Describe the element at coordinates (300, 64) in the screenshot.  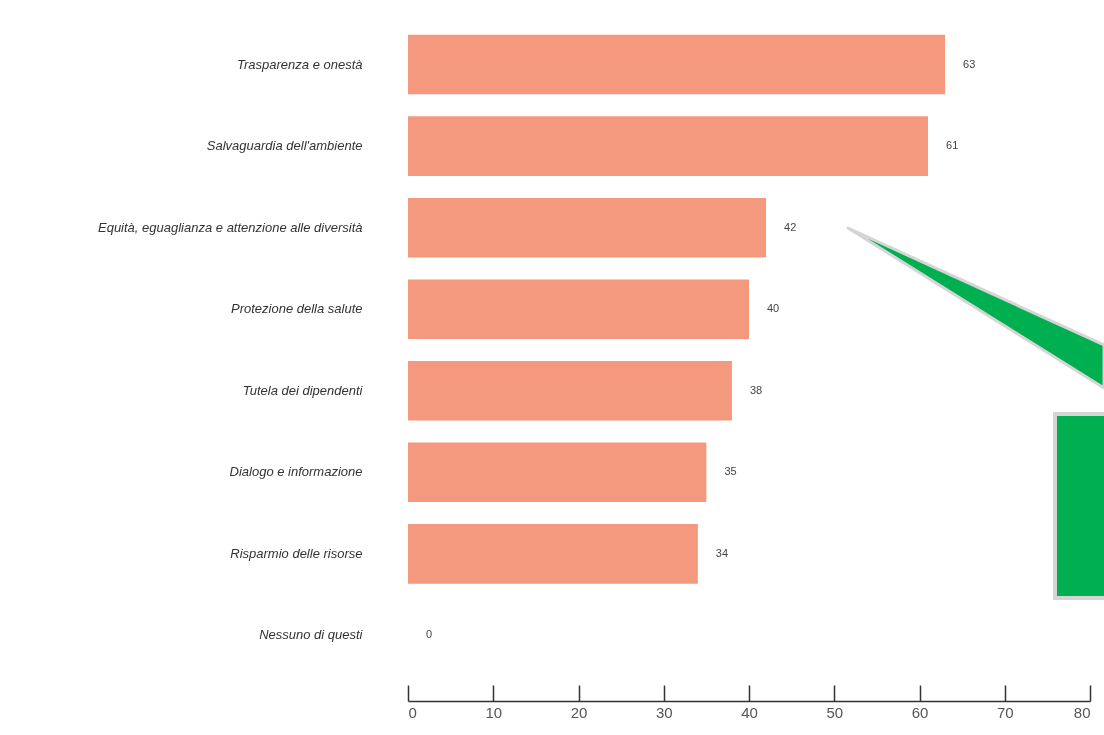
I see `y-tick-label: Trasparenza e onestà` at that location.